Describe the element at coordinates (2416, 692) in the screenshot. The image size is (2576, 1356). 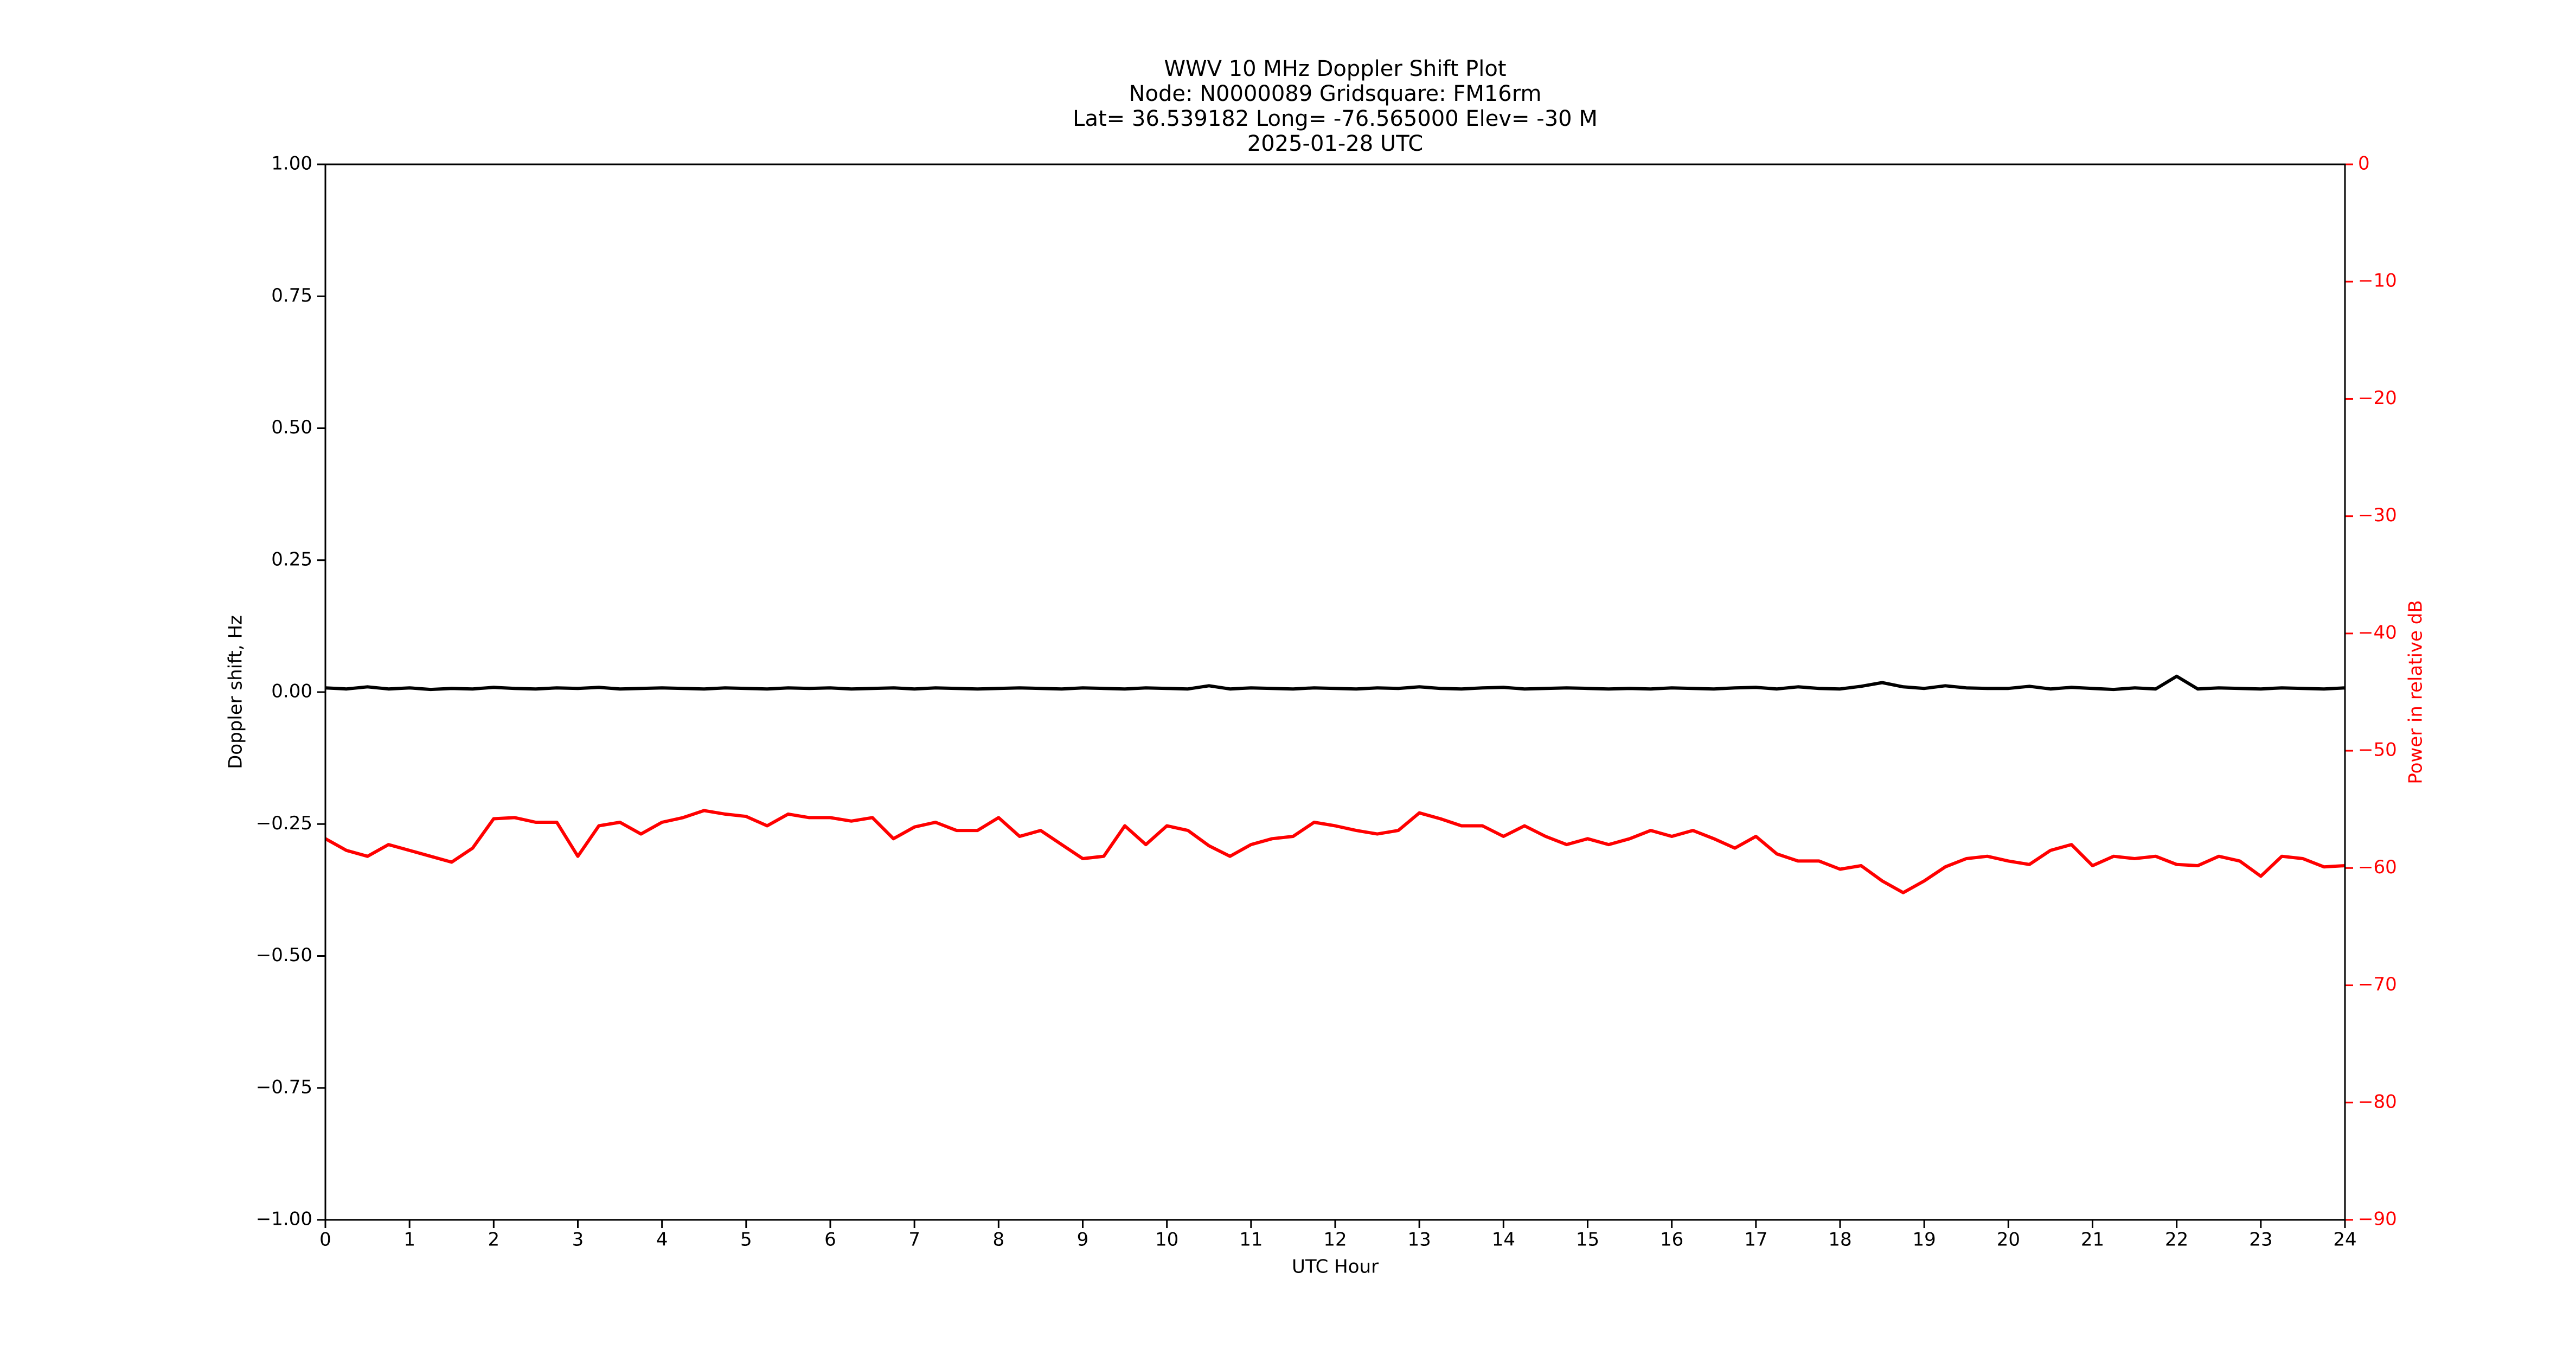
I see `y2-axis-label: Power in relative dB` at that location.